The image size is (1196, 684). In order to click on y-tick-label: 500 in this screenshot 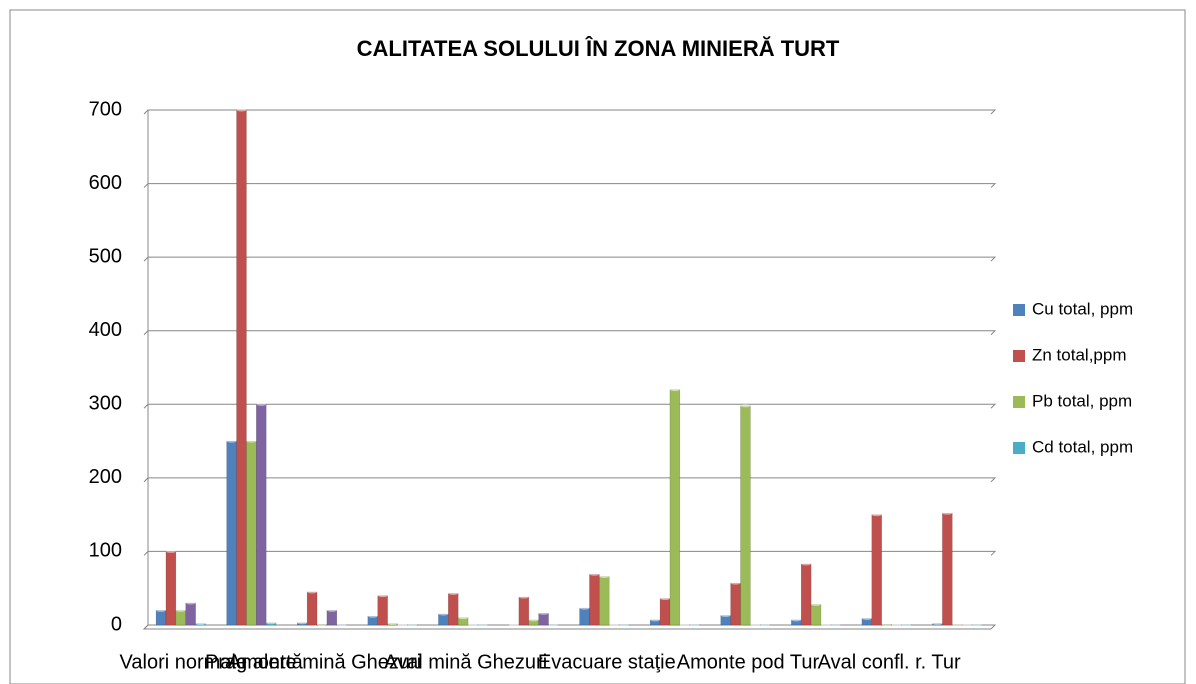, I will do `click(105, 256)`.